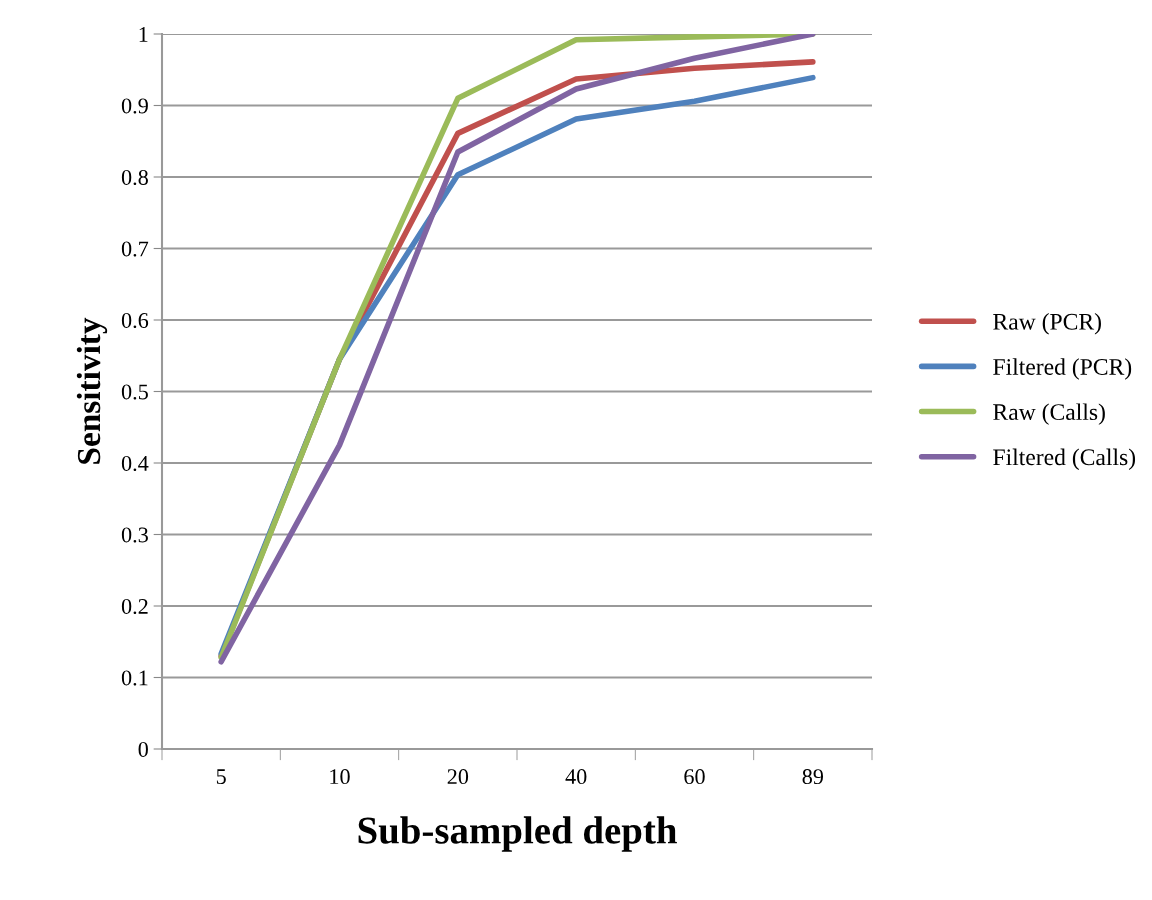 This screenshot has height=900, width=1152. I want to click on y-tick-label: 0.9, so click(134, 106).